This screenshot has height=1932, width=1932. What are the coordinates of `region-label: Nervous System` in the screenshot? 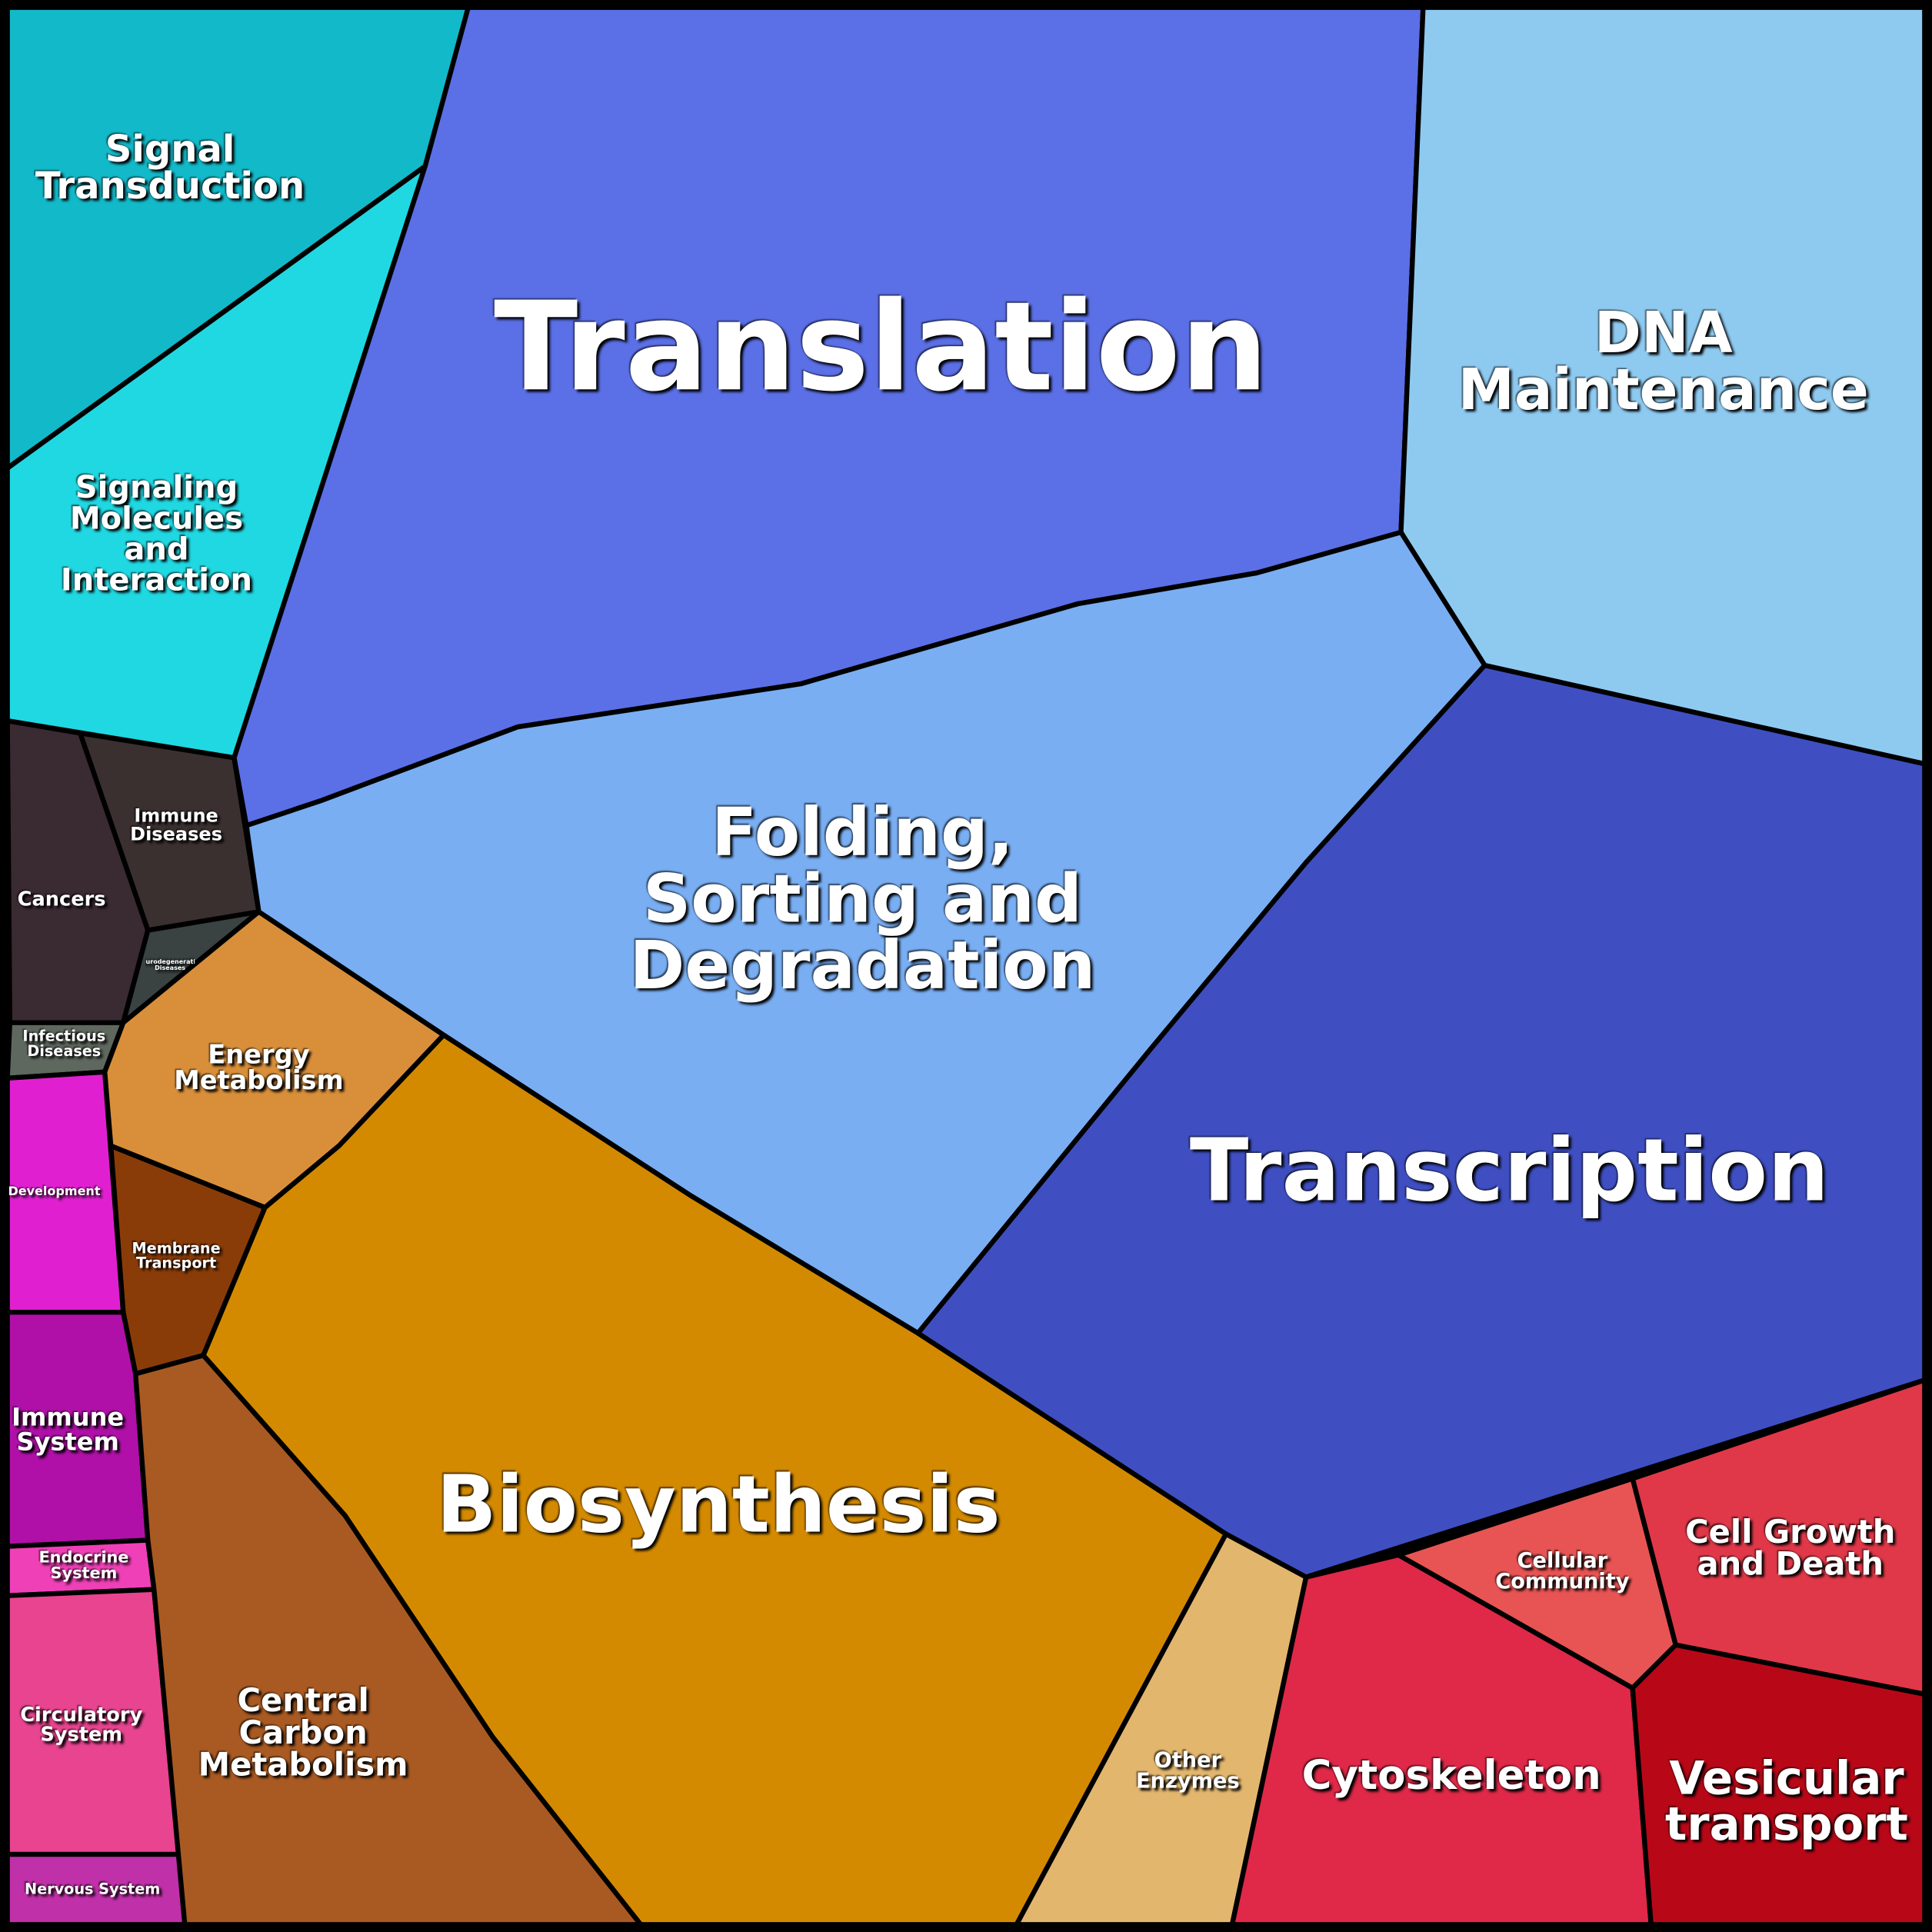 It's located at (93, 1889).